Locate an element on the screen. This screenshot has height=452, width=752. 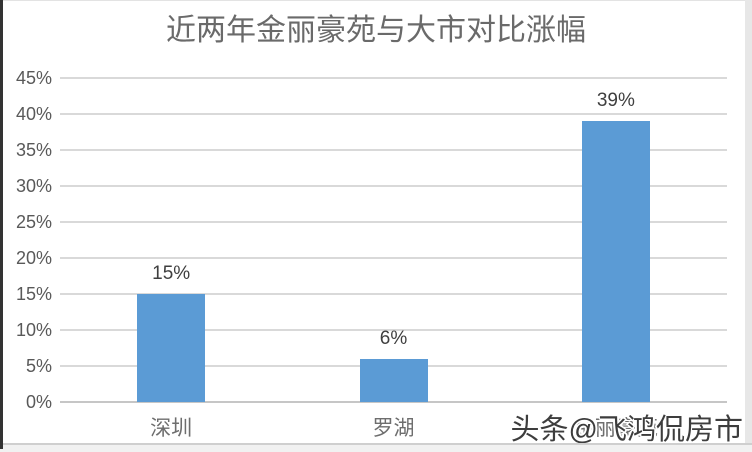
y-tick-label: 10% is located at coordinates (33, 330).